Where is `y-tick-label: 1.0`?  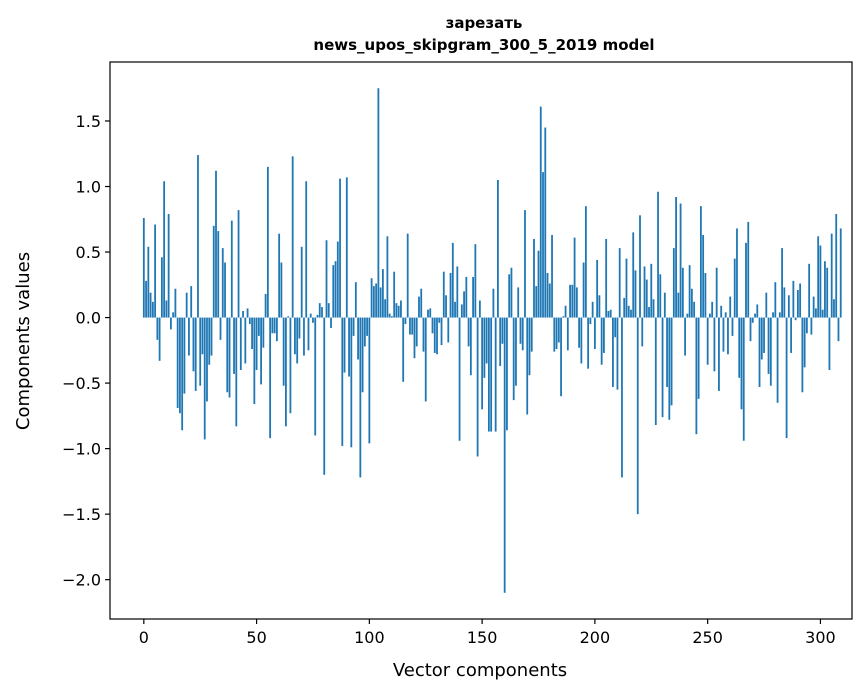 y-tick-label: 1.0 is located at coordinates (88, 187).